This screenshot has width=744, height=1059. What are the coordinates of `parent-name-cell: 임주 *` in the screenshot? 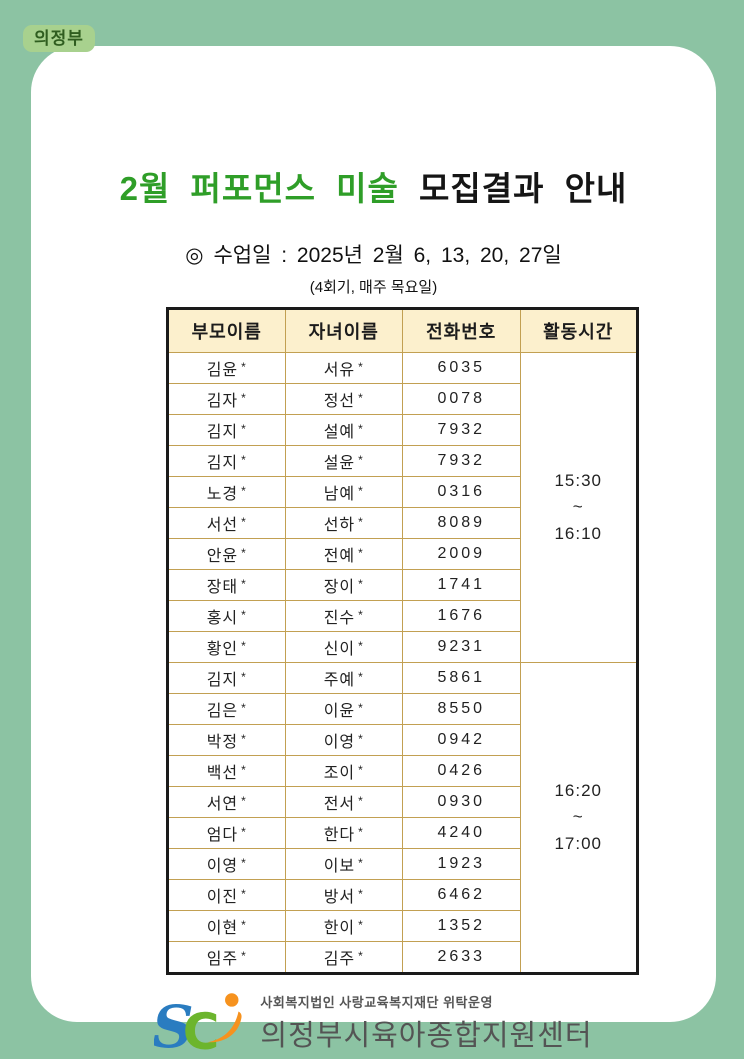 It's located at (226, 957).